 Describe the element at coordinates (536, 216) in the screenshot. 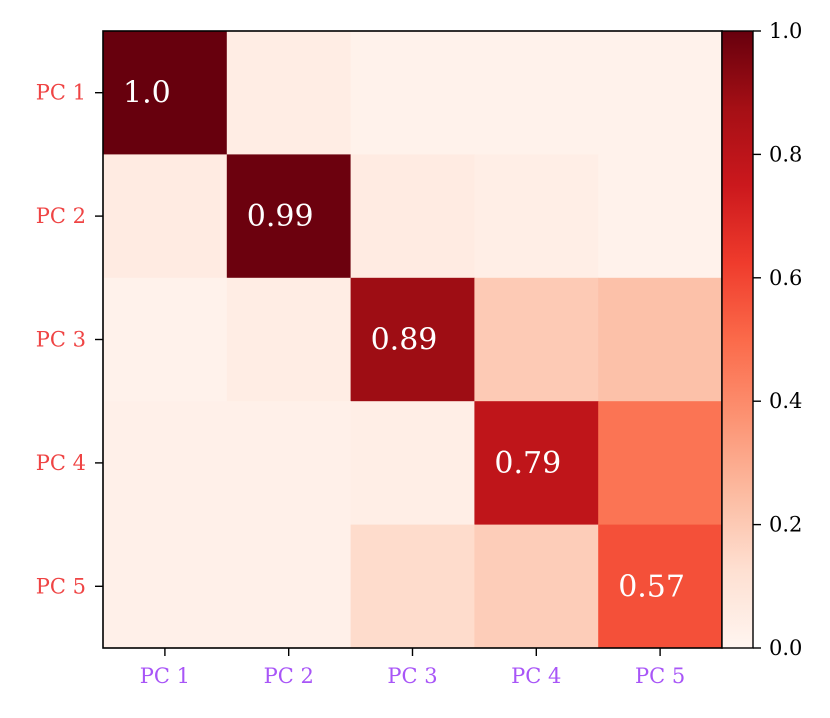

I see `heatmap-cell-r2-c4` at that location.